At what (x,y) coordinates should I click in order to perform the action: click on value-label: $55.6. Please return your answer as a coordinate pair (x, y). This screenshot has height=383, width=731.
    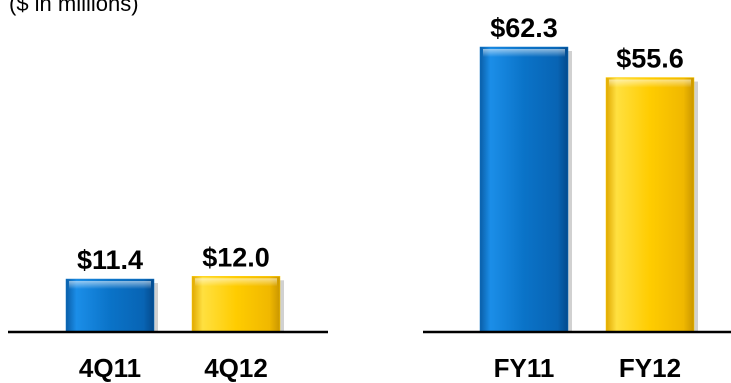
    Looking at the image, I should click on (650, 59).